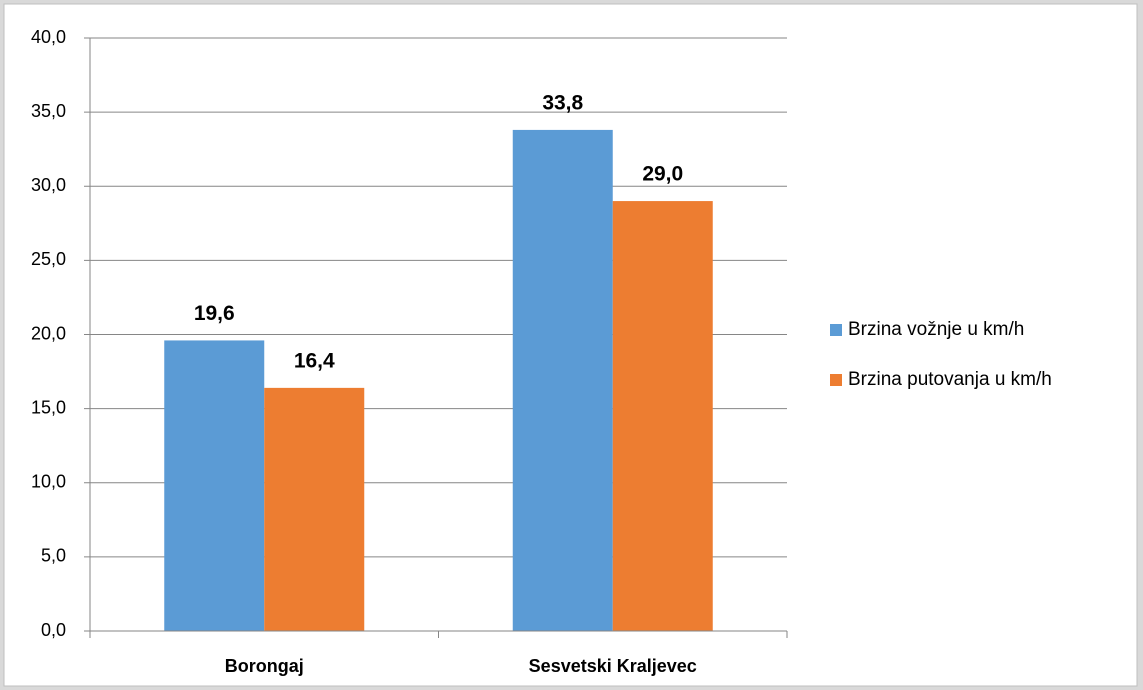 This screenshot has height=690, width=1143. What do you see at coordinates (53, 630) in the screenshot?
I see `y-tick-label: 0,0` at bounding box center [53, 630].